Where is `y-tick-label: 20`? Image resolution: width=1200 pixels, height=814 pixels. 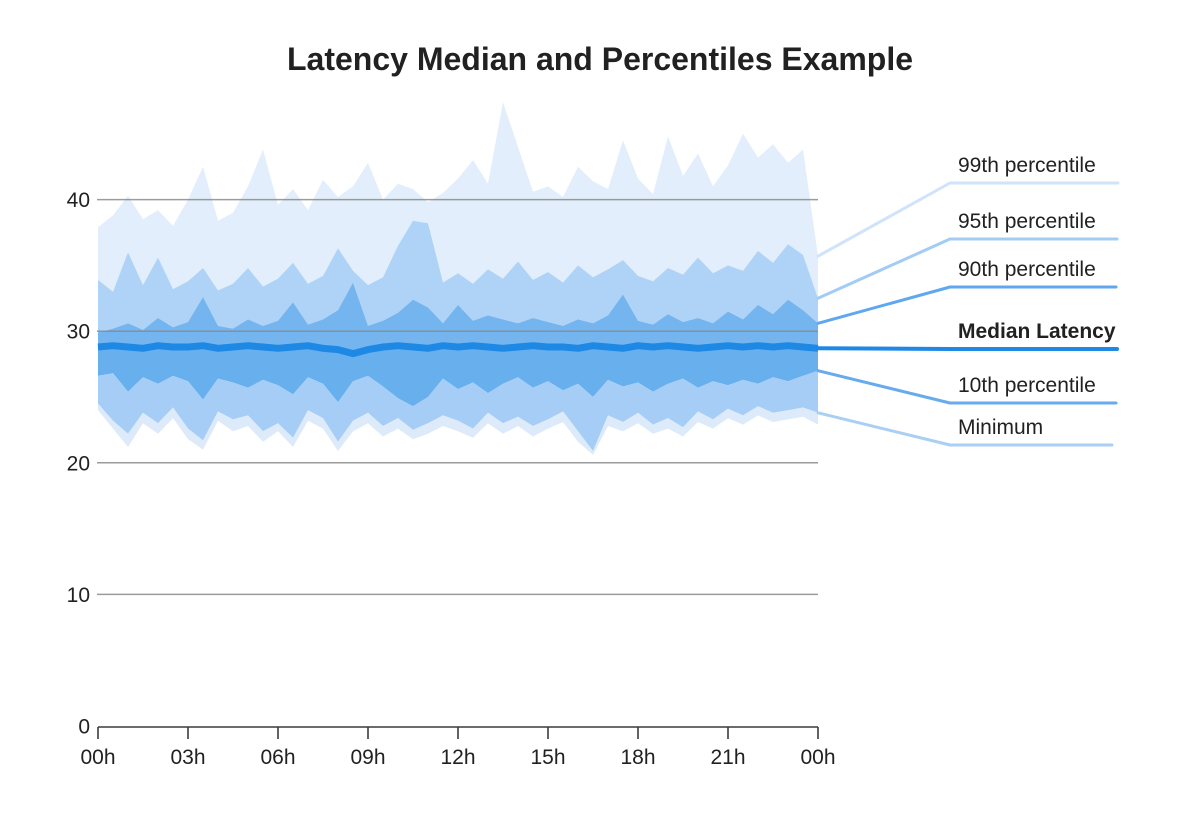 y-tick-label: 20 is located at coordinates (78, 463).